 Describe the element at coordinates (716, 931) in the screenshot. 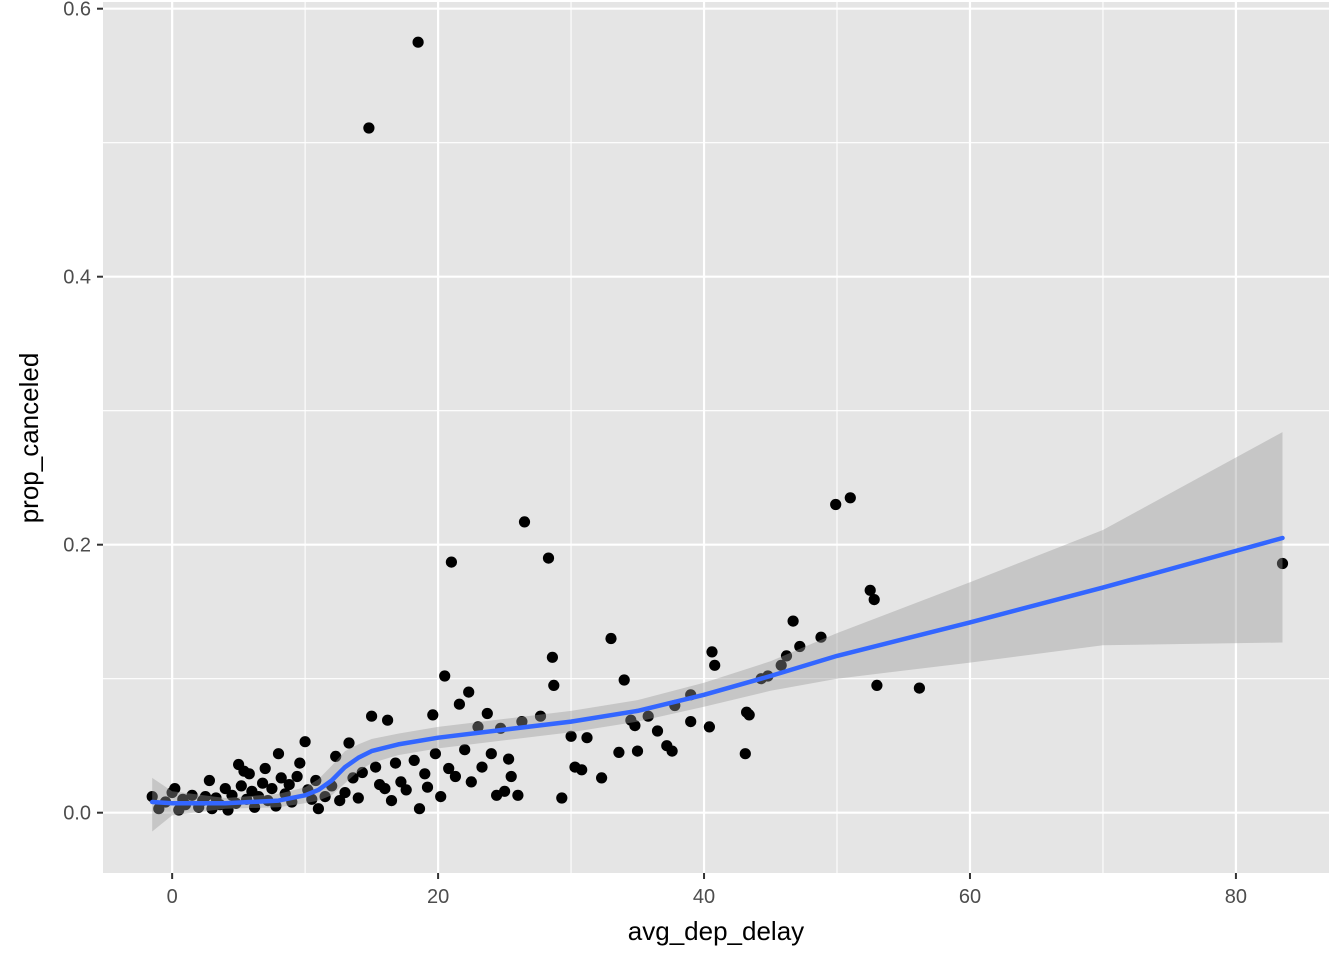

I see `x-axis-title: avg_dep_delay` at that location.